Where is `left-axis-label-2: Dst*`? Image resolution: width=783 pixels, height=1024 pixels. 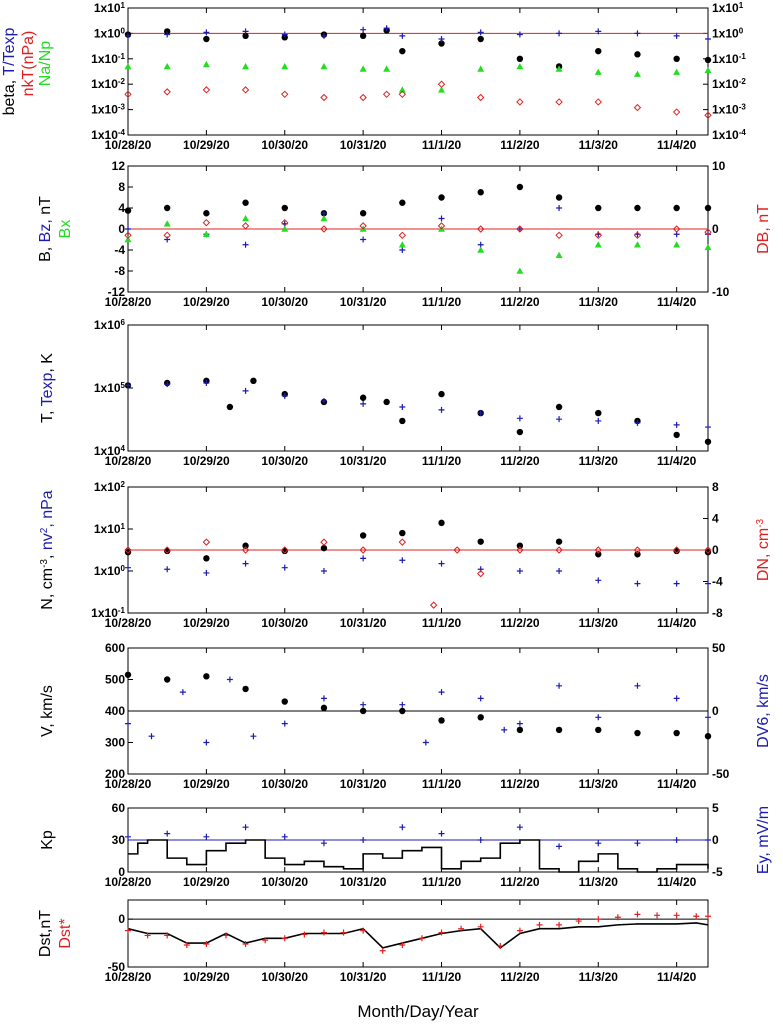
left-axis-label-2: Dst* is located at coordinates (65, 933).